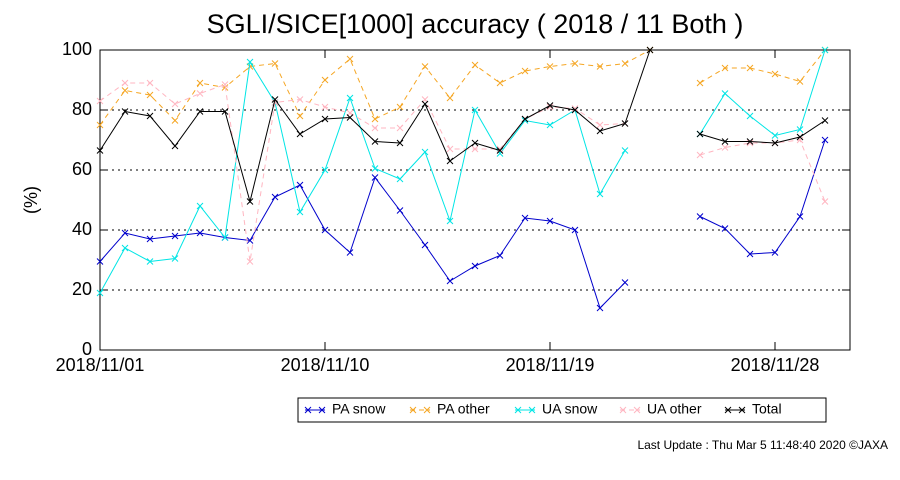 This screenshot has width=900, height=480. I want to click on y-tick-label: 40, so click(82, 229).